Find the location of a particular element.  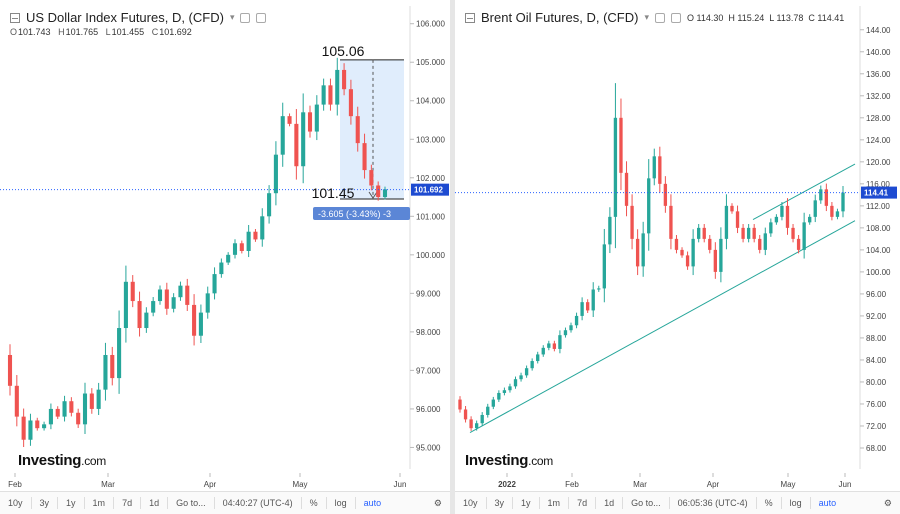

measure-change-label: -3.605 (-3.43%) -3 is located at coordinates (354, 214).